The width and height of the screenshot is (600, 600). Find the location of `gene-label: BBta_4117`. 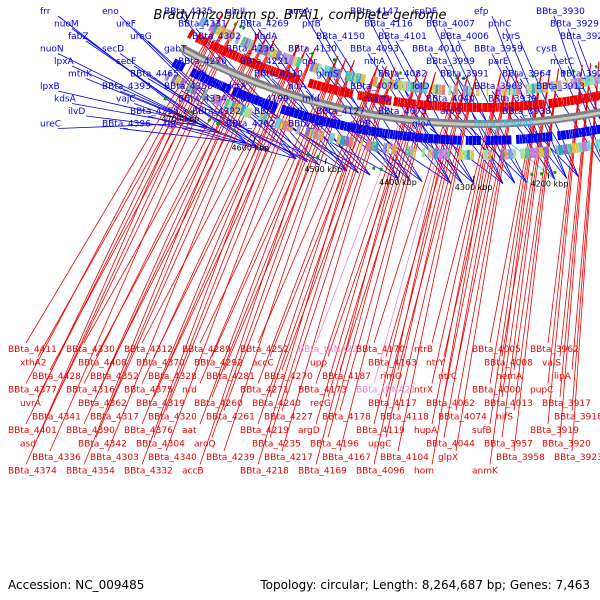

gene-label: BBta_4117 is located at coordinates (392, 404).